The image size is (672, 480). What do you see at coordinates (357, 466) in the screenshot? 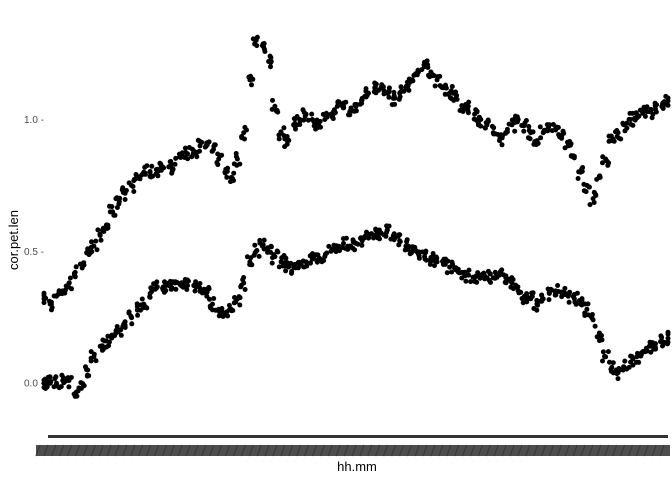
I see `x-axis-label: hh.mm` at bounding box center [357, 466].